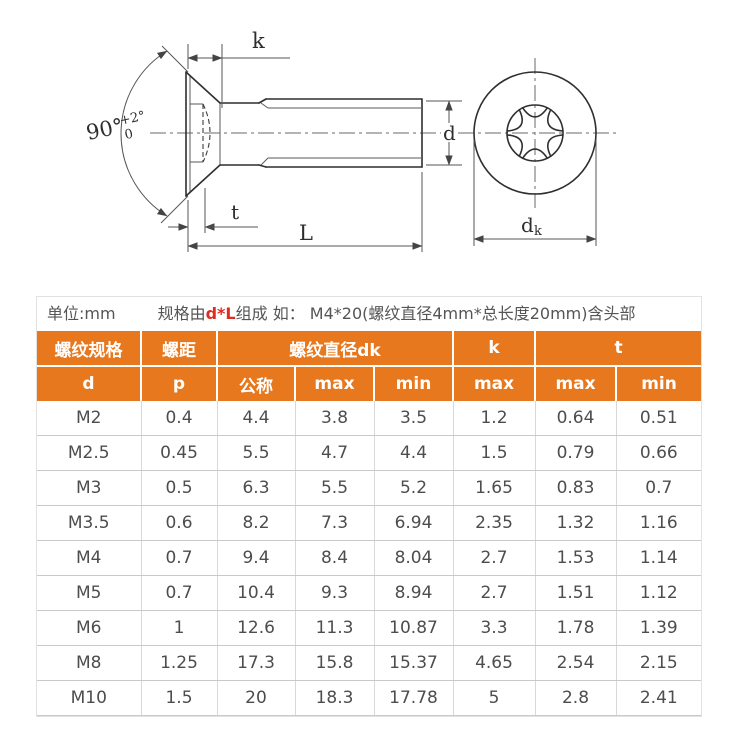 This screenshot has width=733, height=746. Describe the element at coordinates (309, 134) in the screenshot. I see `screw-side-view` at that location.